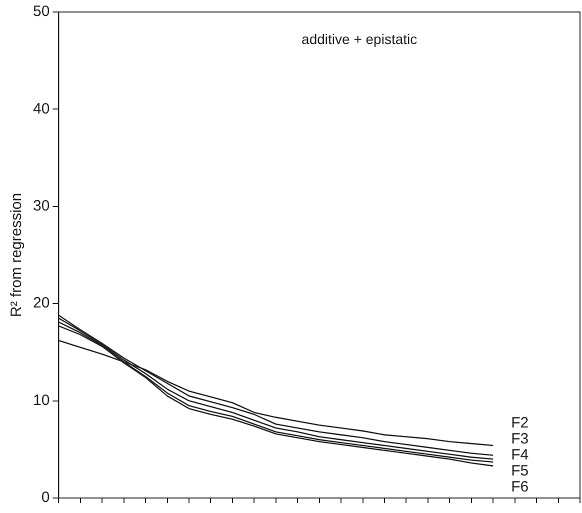 The width and height of the screenshot is (582, 513). I want to click on series-label: F3, so click(520, 439).